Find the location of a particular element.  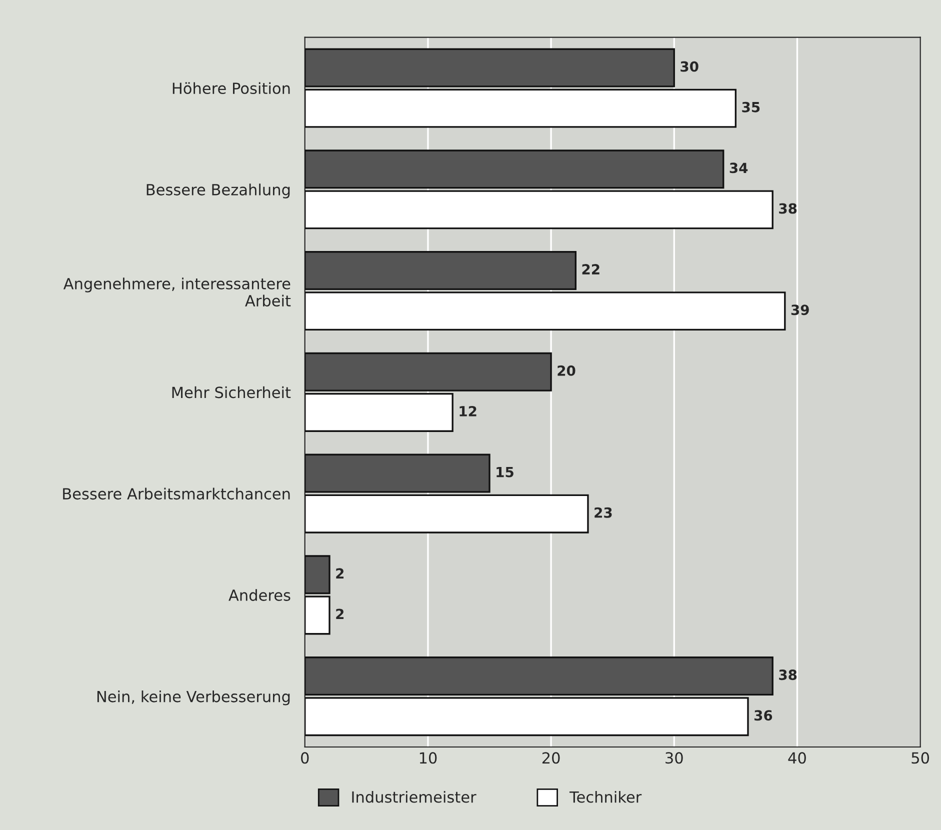

data-label: 12 is located at coordinates (468, 411).